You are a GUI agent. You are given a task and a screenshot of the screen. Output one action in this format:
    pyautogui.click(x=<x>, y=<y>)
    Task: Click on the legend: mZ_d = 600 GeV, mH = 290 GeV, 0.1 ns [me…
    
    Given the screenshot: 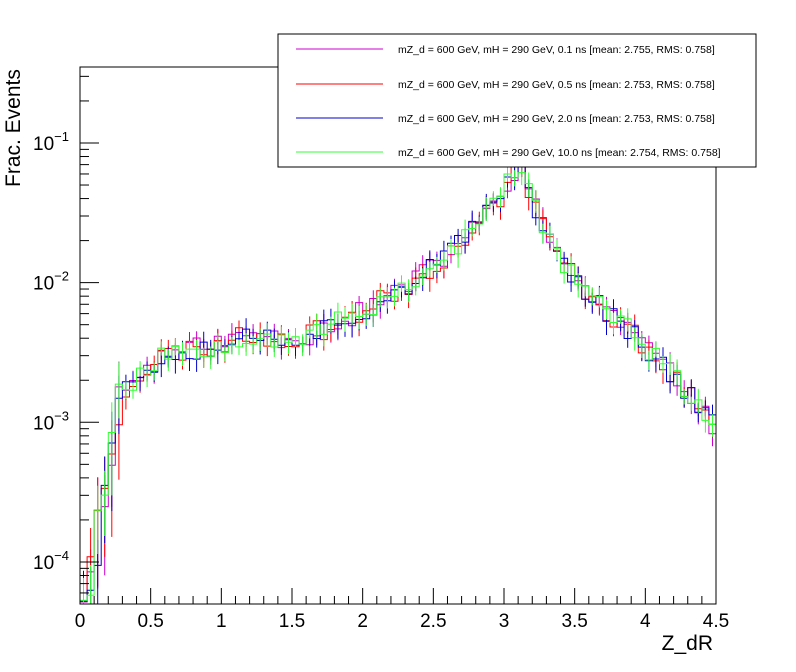 What is the action you would take?
    pyautogui.click(x=517, y=100)
    